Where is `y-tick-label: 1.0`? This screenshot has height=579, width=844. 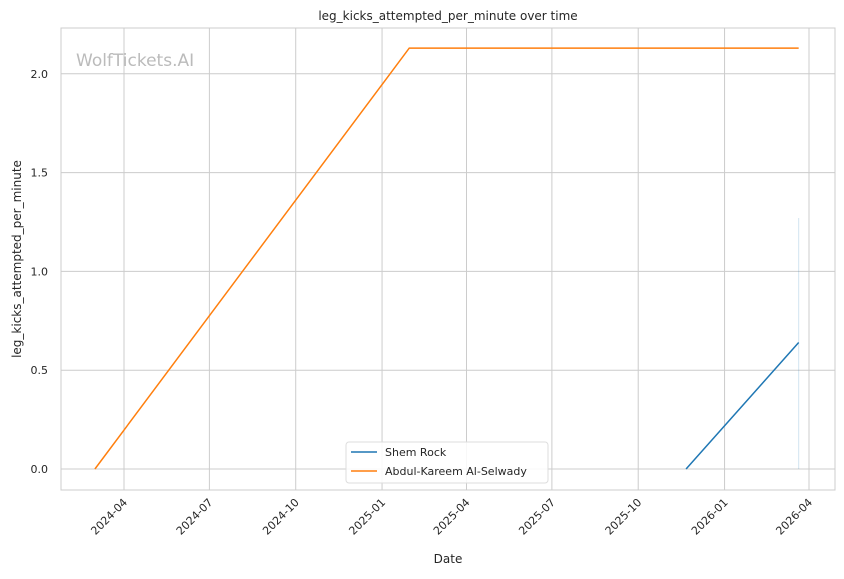 y-tick-label: 1.0 is located at coordinates (40, 271).